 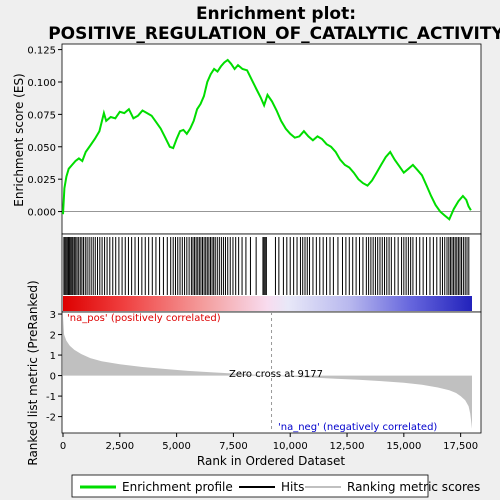 What do you see at coordinates (41, 83) in the screenshot?
I see `es-y-tick-label: 0.100` at bounding box center [41, 83].